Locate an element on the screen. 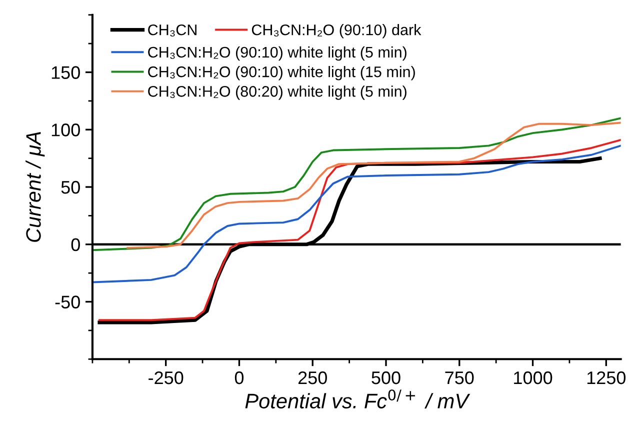 The image size is (629, 425). legend-label: CH₃CN:H₂O (90:10) white light (5 min) is located at coordinates (277, 53).